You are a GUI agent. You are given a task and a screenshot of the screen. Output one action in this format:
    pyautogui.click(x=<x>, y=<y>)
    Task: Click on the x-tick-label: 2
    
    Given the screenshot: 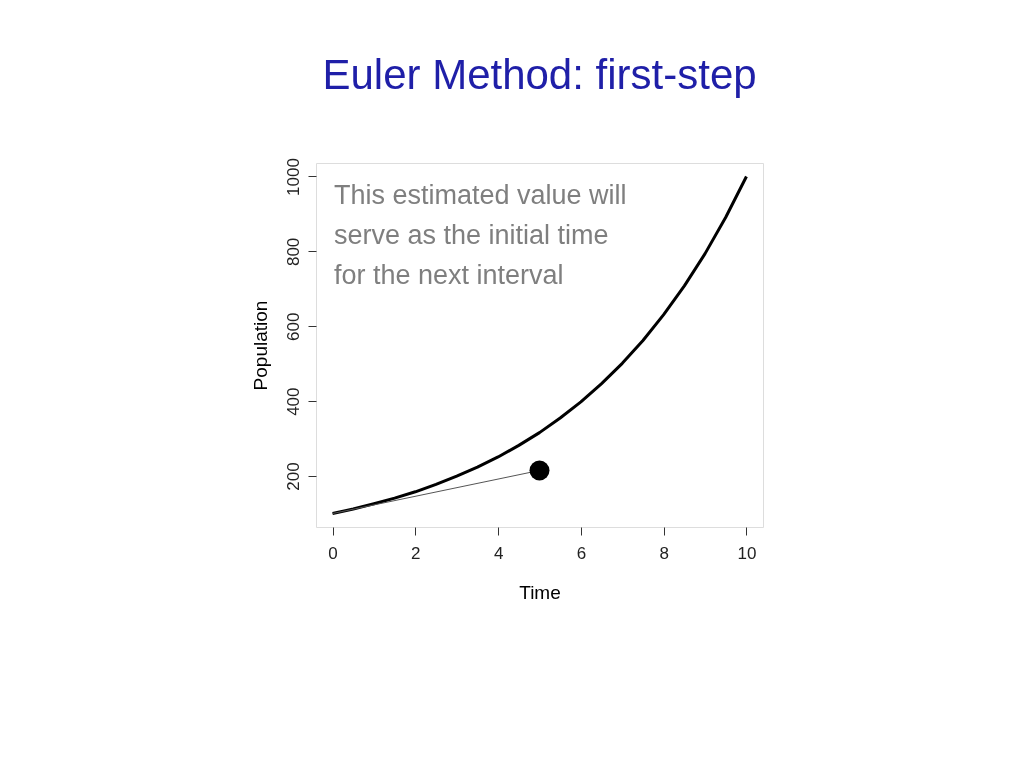 What is the action you would take?
    pyautogui.click(x=416, y=553)
    